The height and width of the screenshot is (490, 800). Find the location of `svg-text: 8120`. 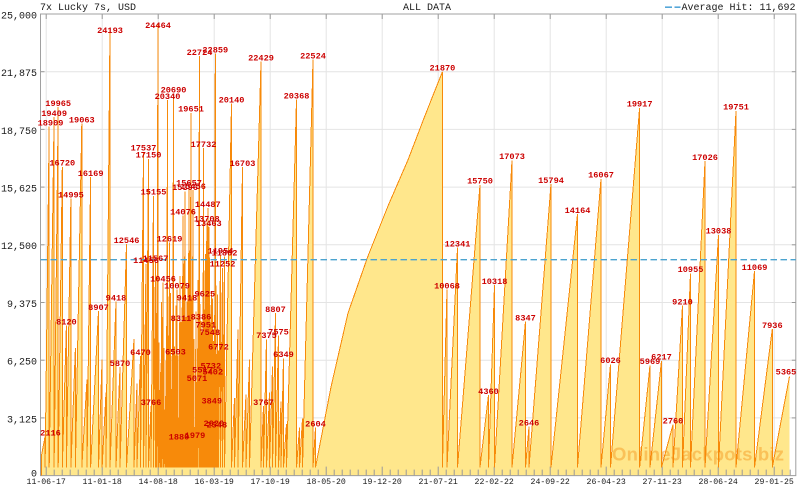

svg-text: 8120 is located at coordinates (66, 323).